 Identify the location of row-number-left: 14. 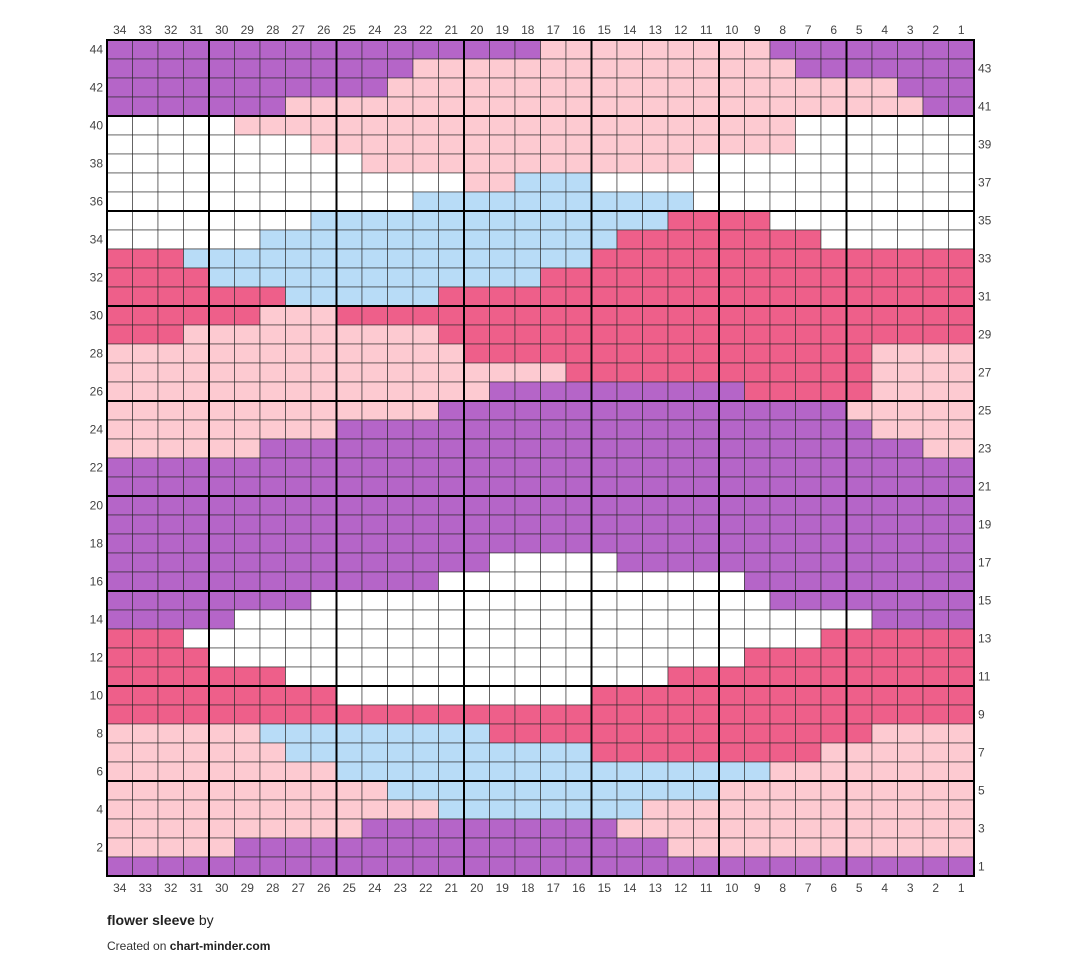
(97, 620).